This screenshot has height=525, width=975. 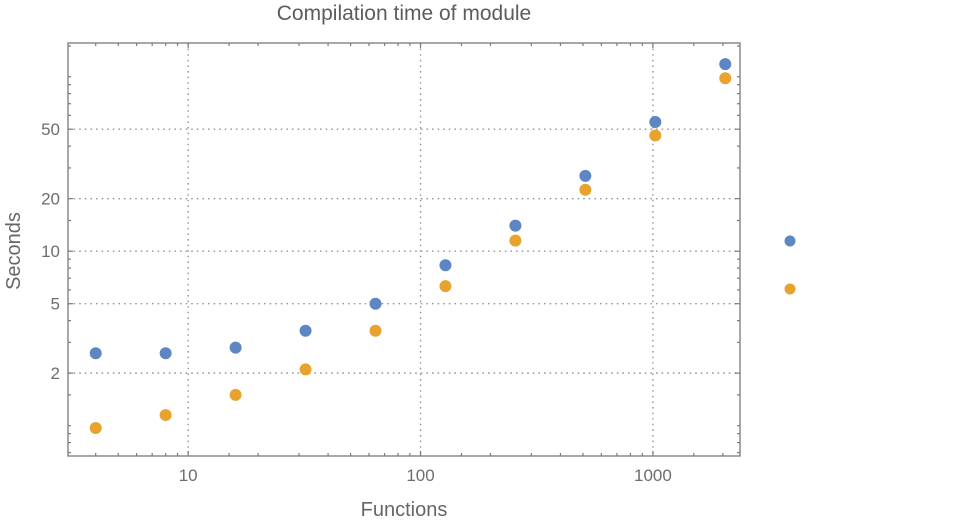 What do you see at coordinates (50, 251) in the screenshot?
I see `y-tick-label-10: 10` at bounding box center [50, 251].